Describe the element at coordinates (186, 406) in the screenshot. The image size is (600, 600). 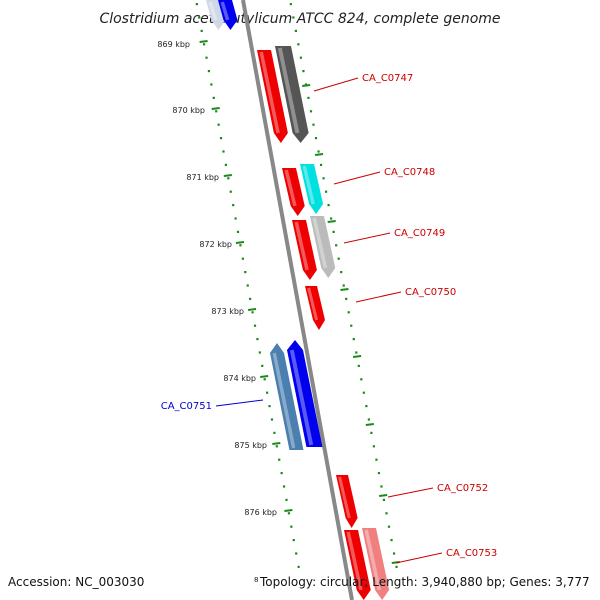
I see `gene-label-ca-c0751: CA_C0751` at that location.